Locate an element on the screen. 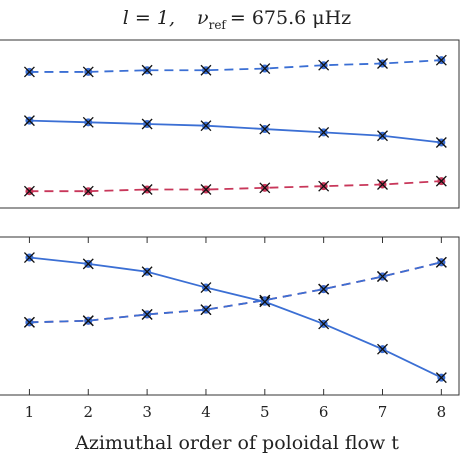  x-tick-label: 2 is located at coordinates (88, 412).